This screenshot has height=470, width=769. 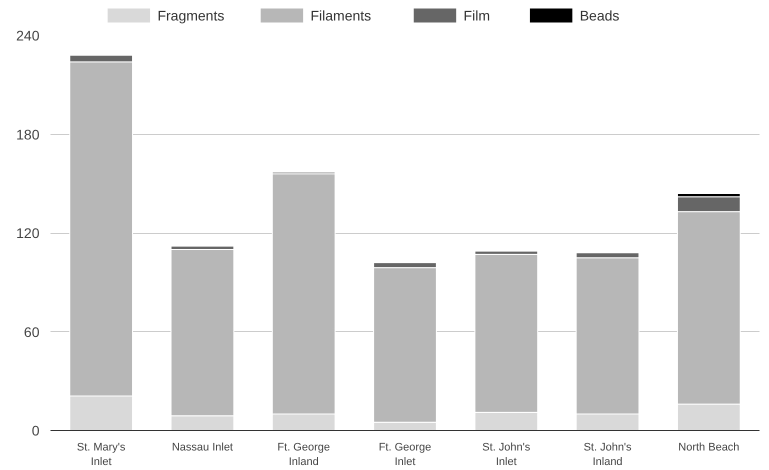 I want to click on x-tick-label: St. John's Inlet, so click(x=506, y=455).